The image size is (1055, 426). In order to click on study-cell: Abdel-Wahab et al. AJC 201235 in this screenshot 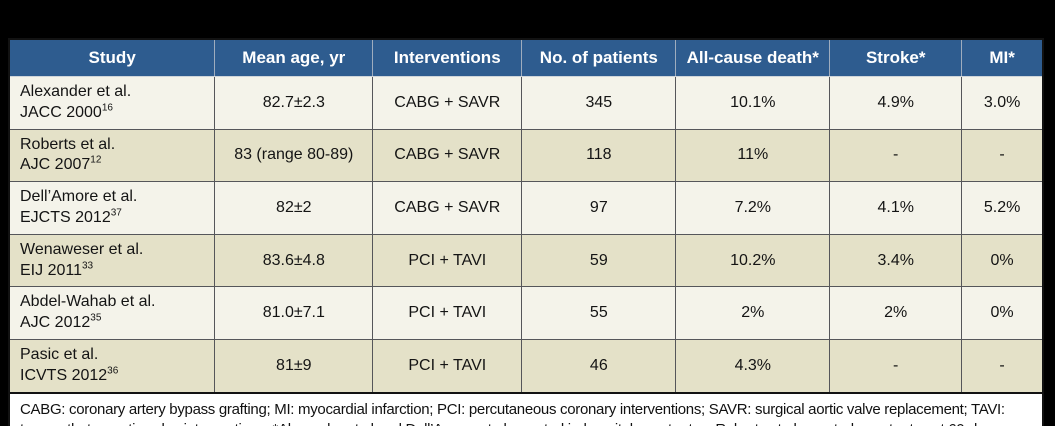, I will do `click(113, 313)`.